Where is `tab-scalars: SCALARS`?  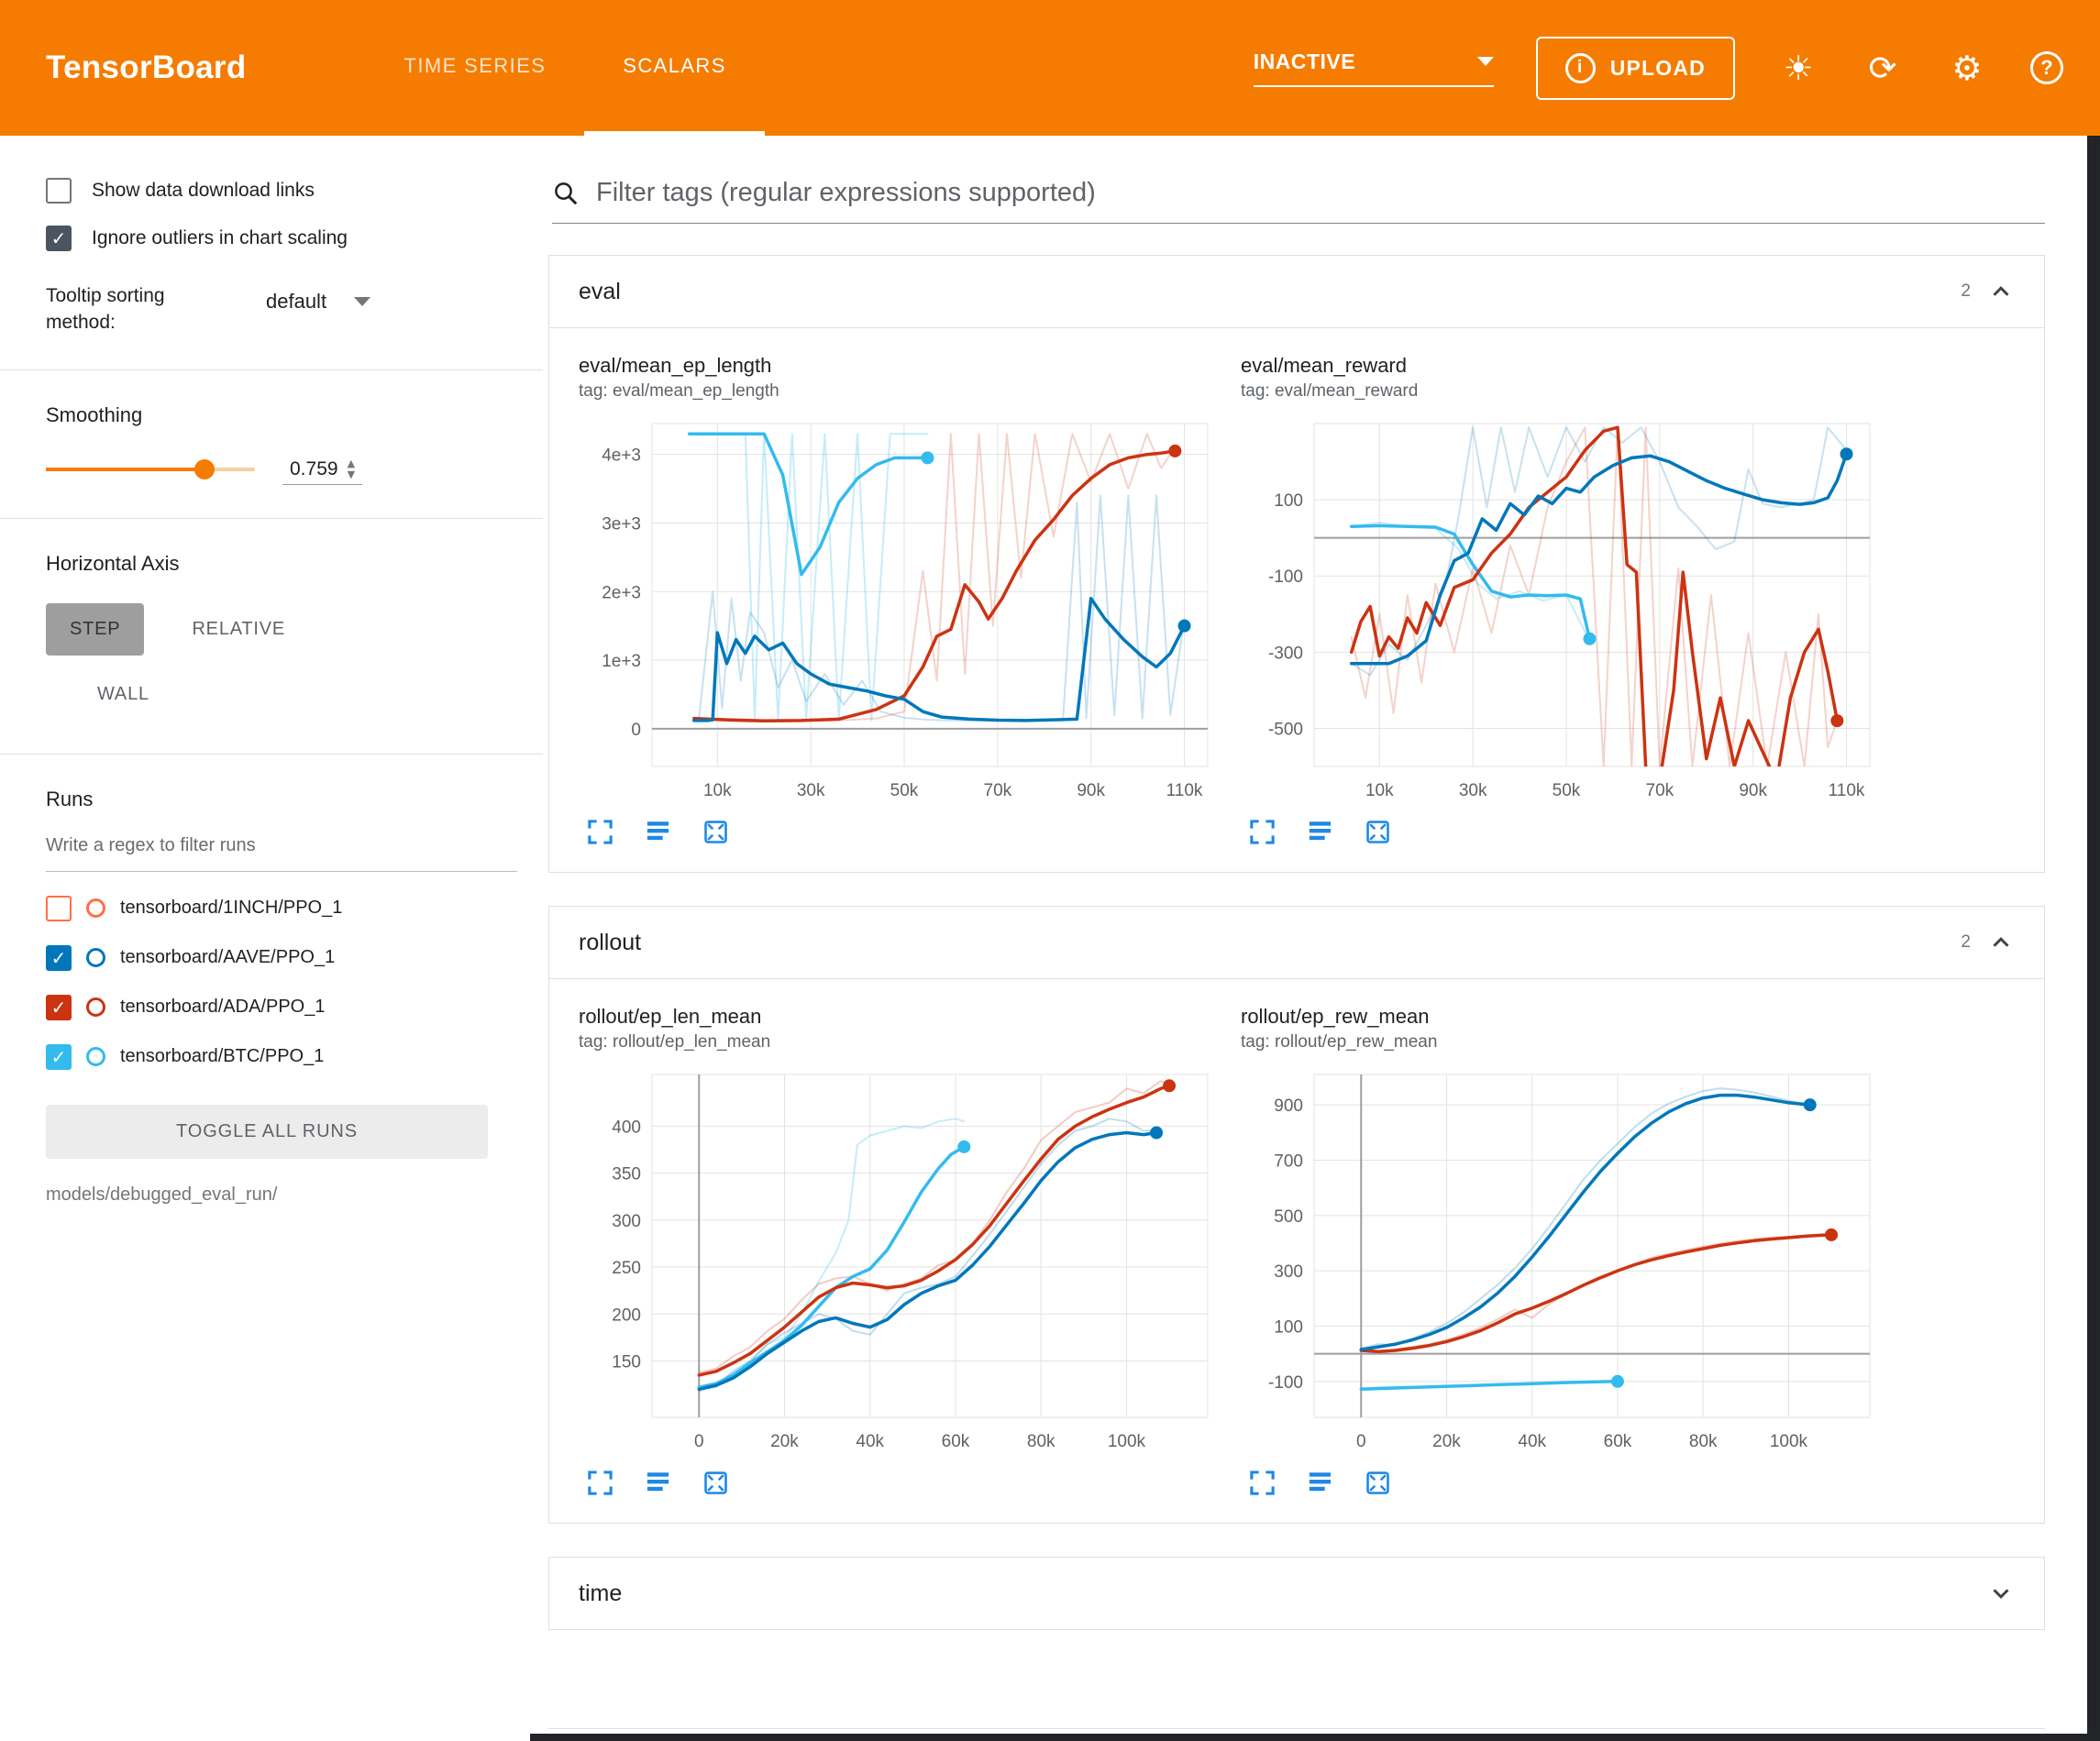
tab-scalars: SCALARS is located at coordinates (674, 68).